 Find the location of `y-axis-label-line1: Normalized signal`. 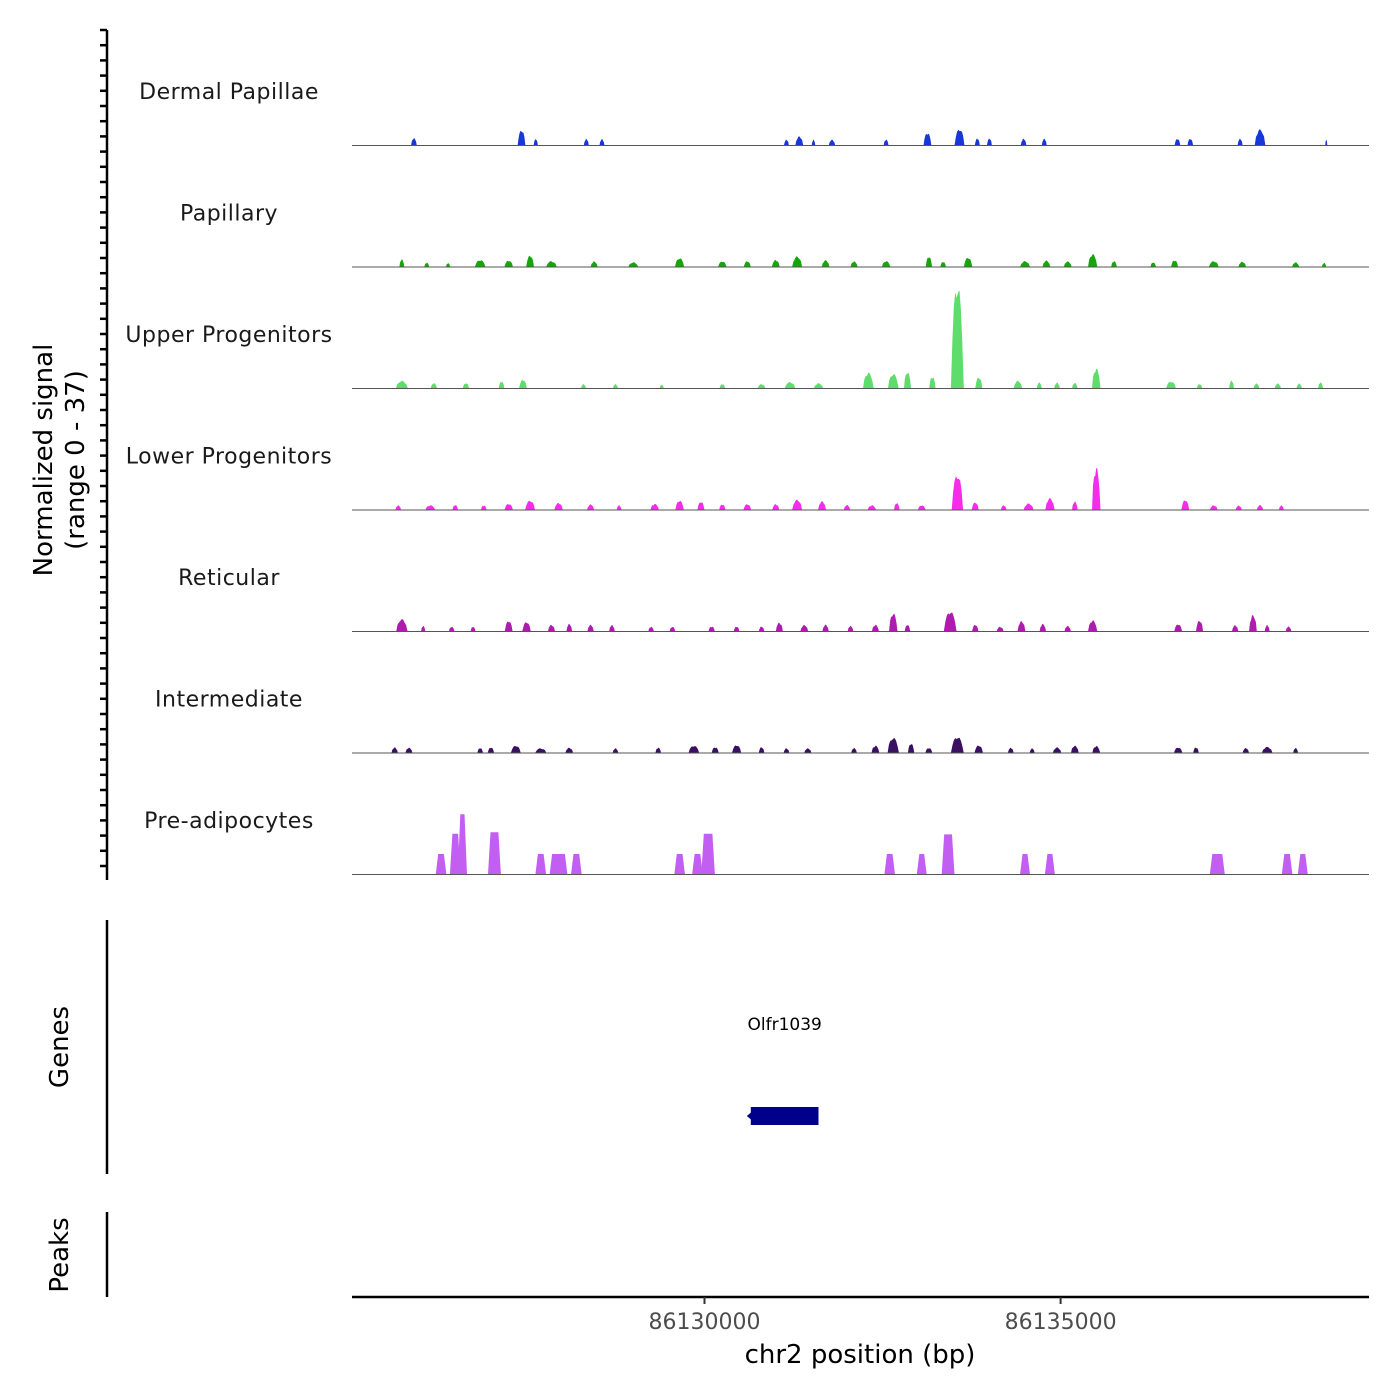

y-axis-label-line1: Normalized signal is located at coordinates (44, 460).